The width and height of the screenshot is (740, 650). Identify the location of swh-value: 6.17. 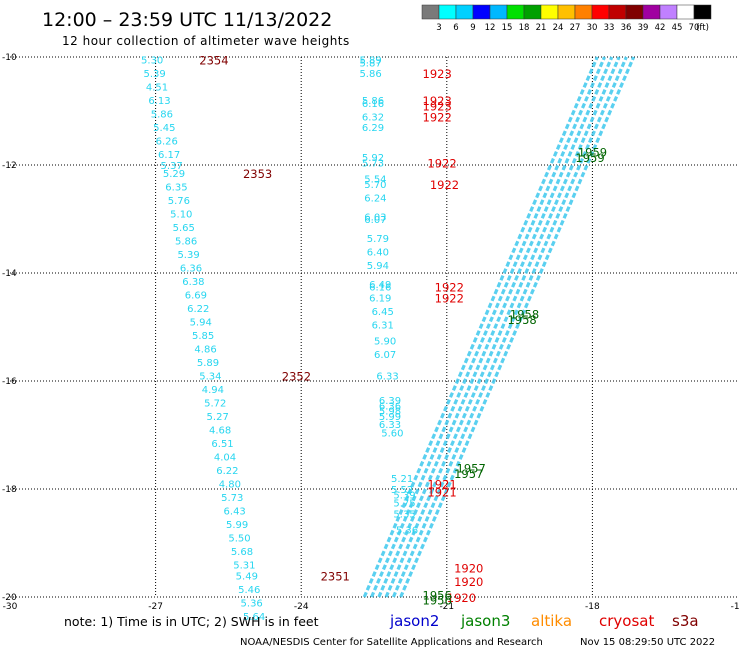
(169, 155).